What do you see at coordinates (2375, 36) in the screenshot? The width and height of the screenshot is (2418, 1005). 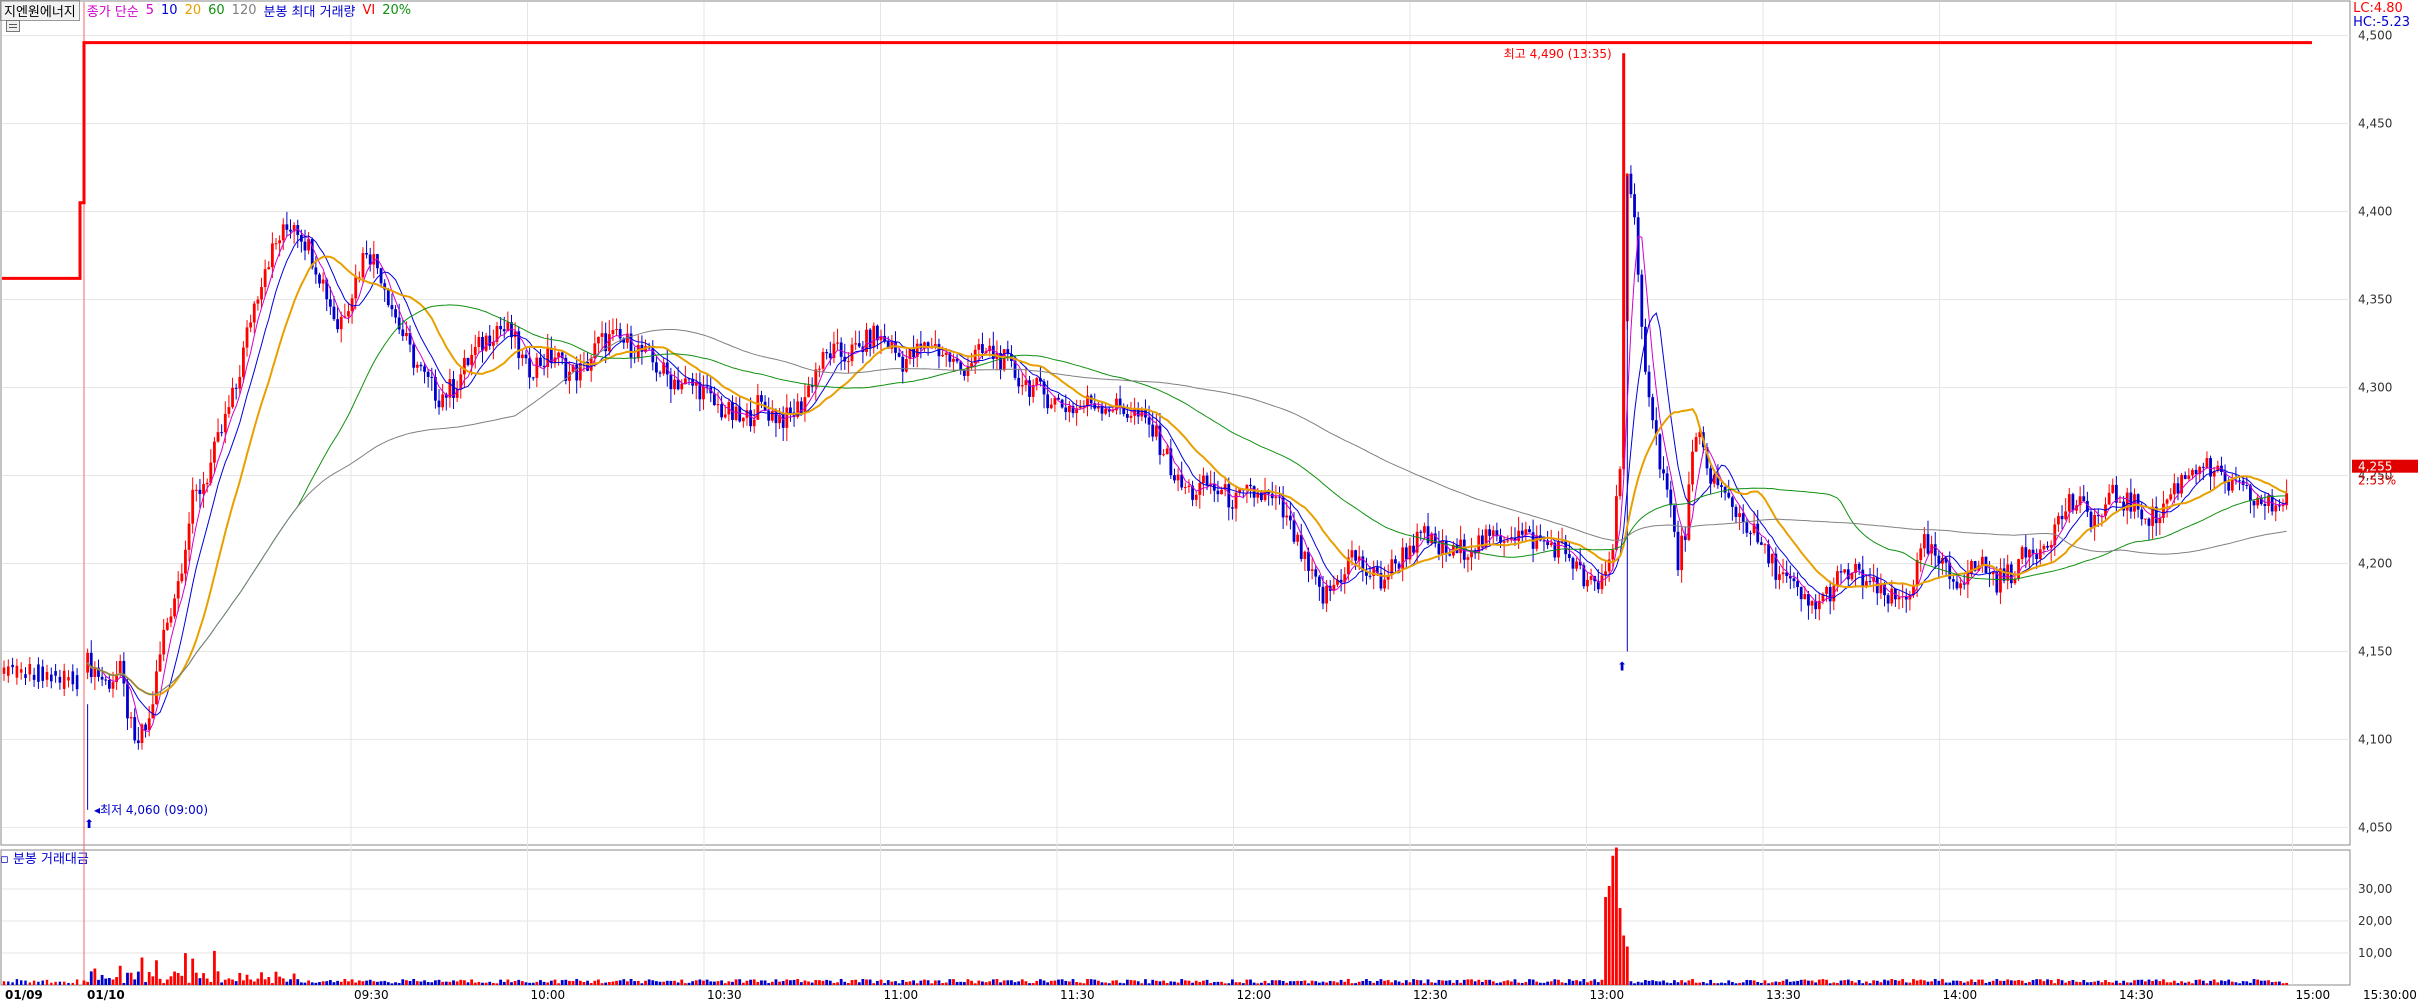 I see `y-tick-label: 4,500` at bounding box center [2375, 36].